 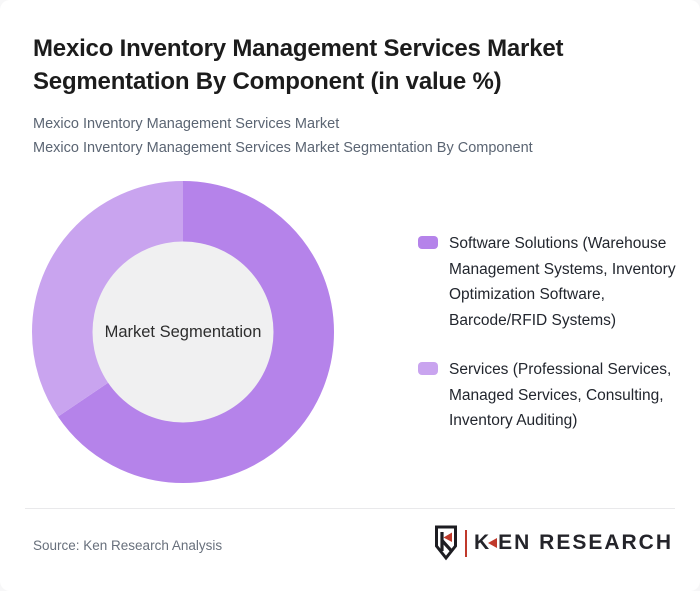 I want to click on logo-text: K EN RESEARCH, so click(x=573, y=543).